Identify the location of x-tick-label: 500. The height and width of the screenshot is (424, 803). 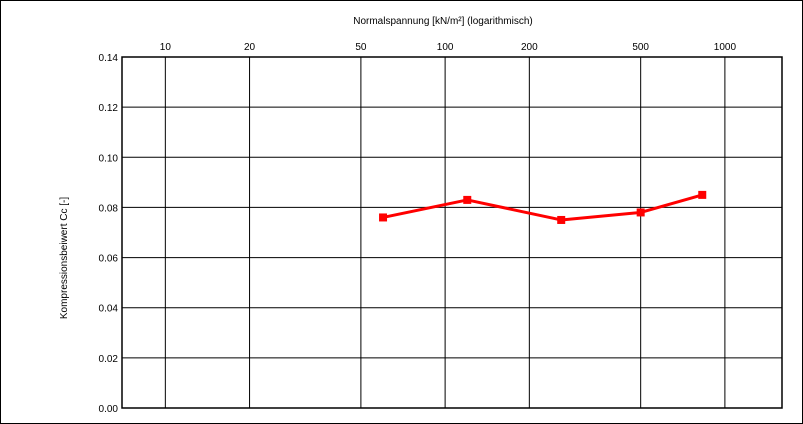
(640, 47).